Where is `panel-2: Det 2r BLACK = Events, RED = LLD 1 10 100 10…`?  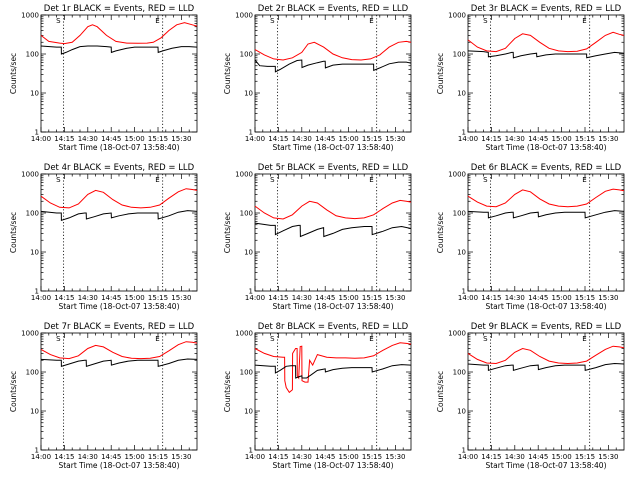
panel-2: Det 2r BLACK = Events, RED = LLD 1 10 100 10… is located at coordinates (317, 78).